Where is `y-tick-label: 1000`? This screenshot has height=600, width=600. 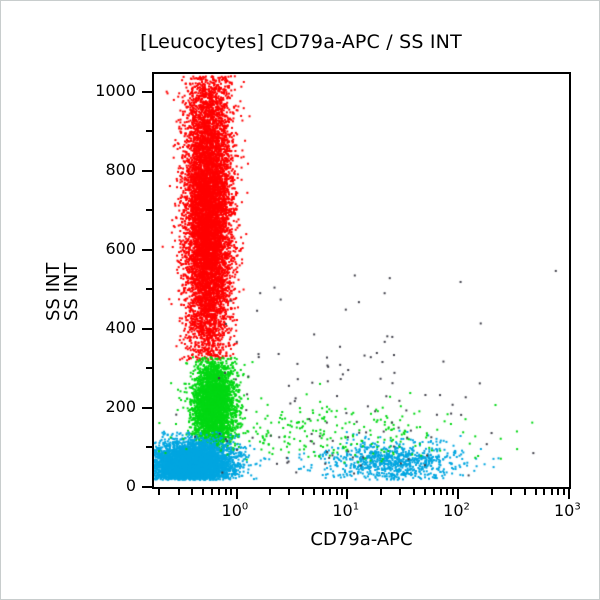 y-tick-label: 1000 is located at coordinates (115, 90).